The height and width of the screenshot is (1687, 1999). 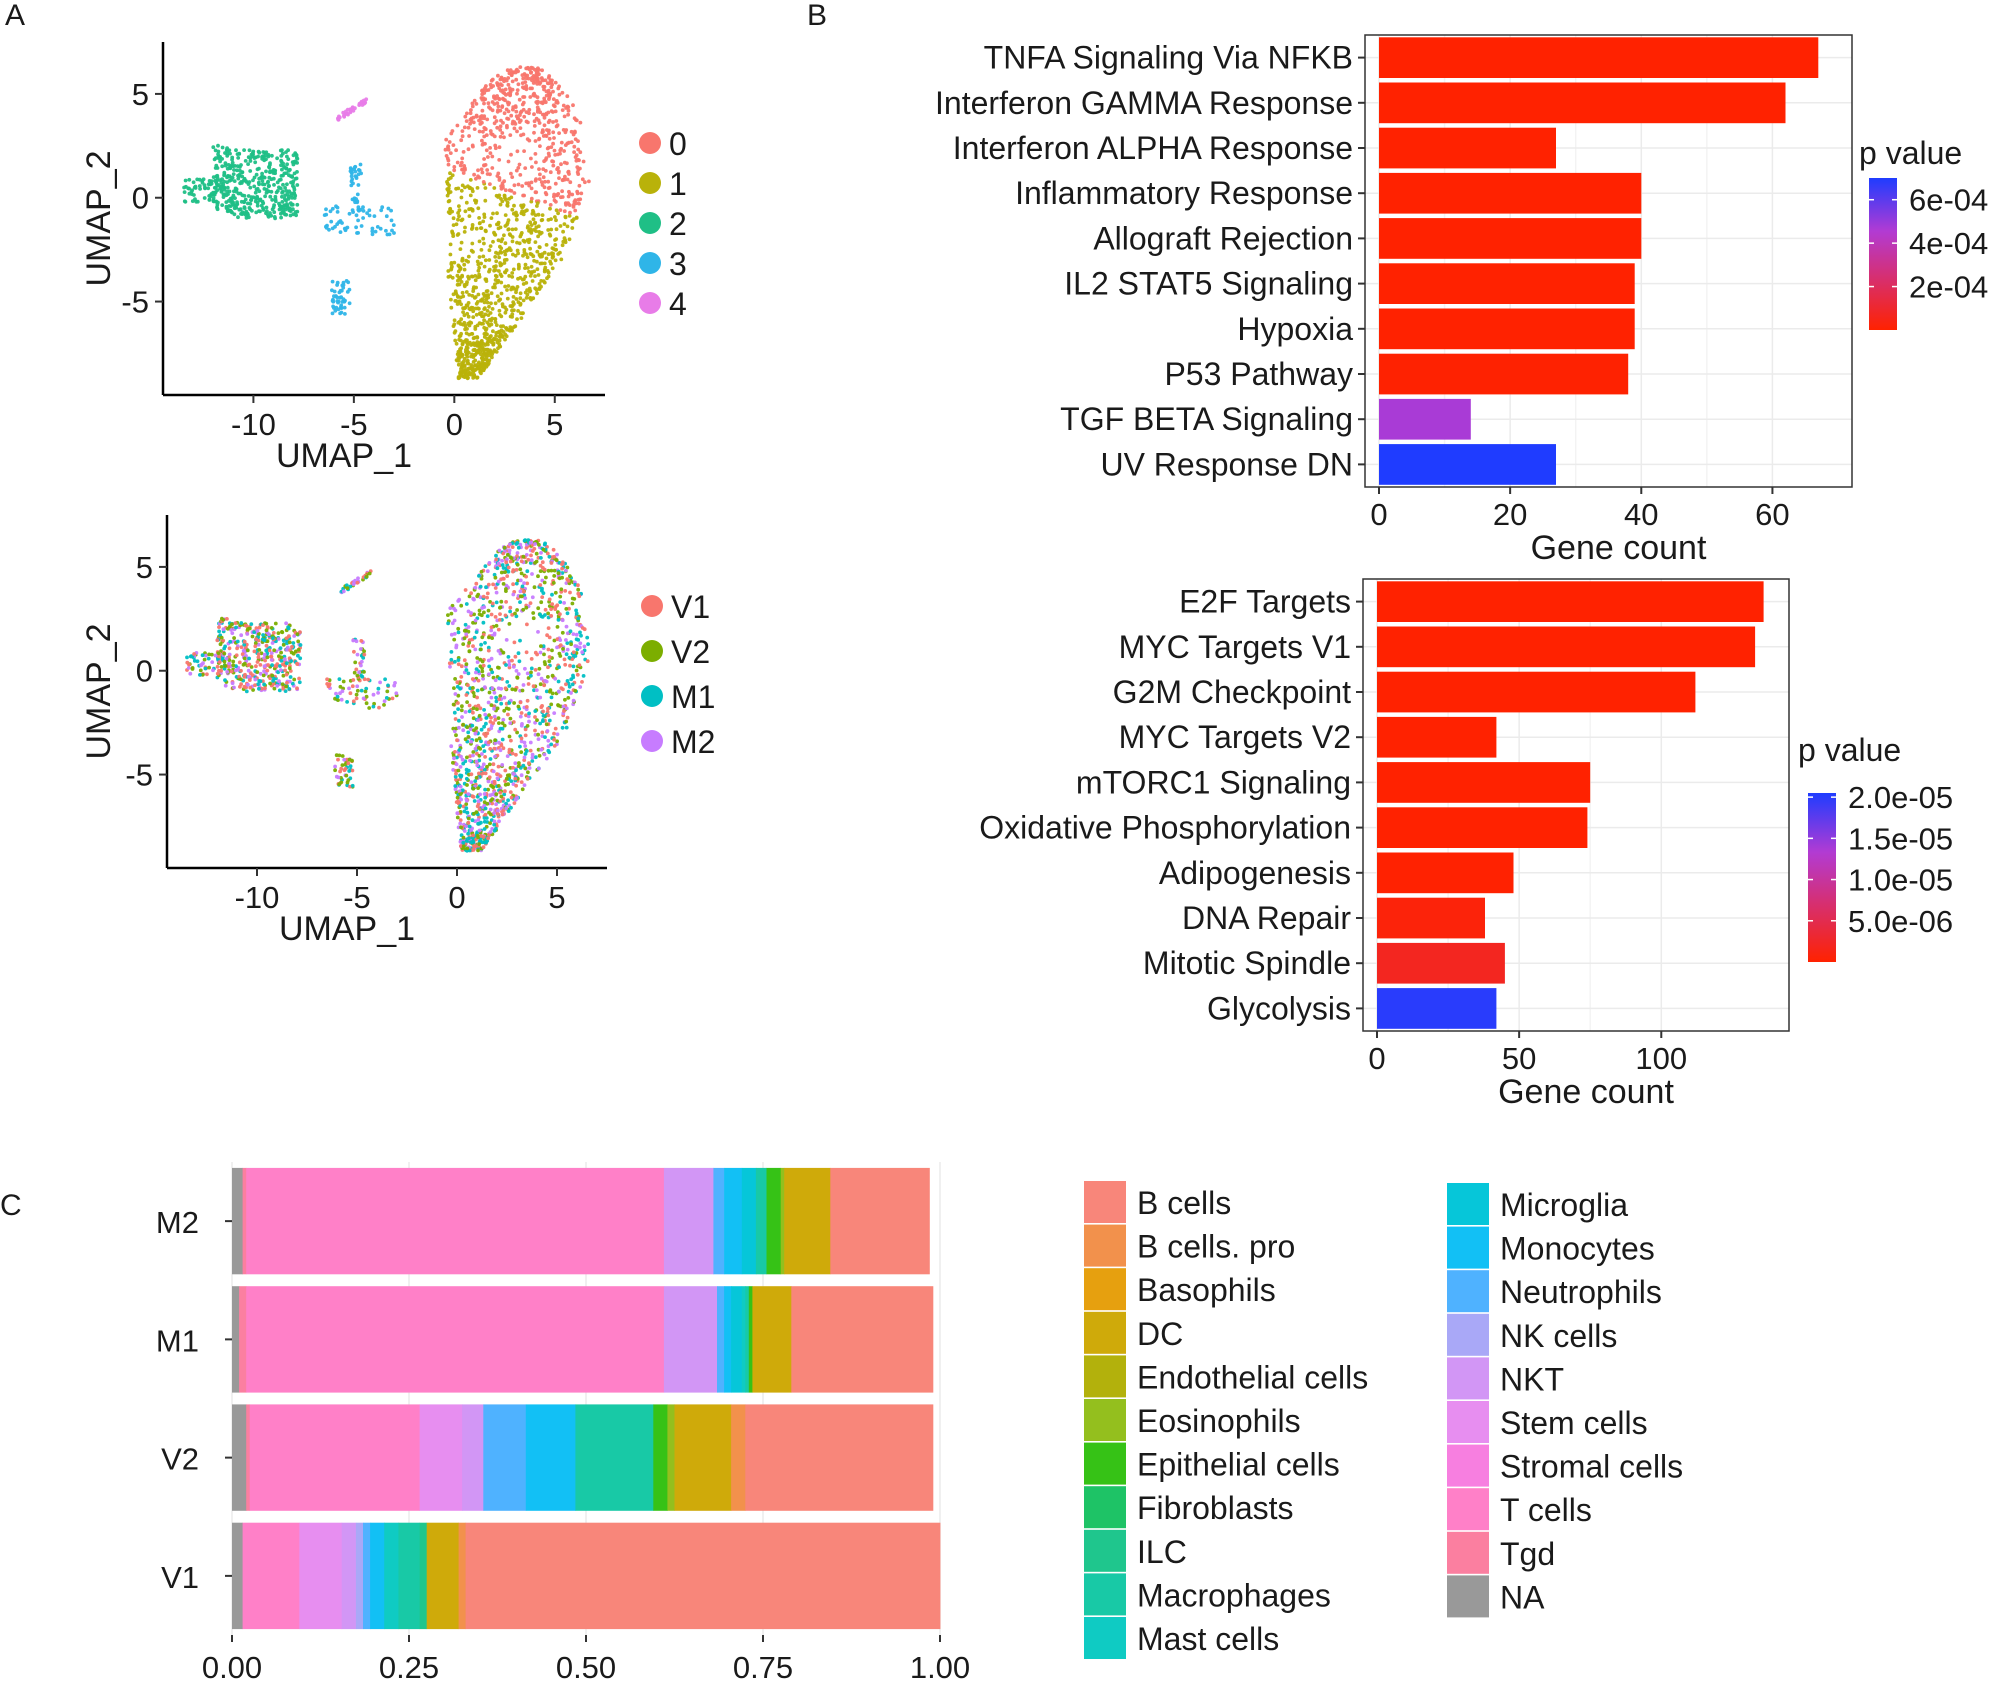 I want to click on legend-label: Macrophages, so click(x=1234, y=1595).